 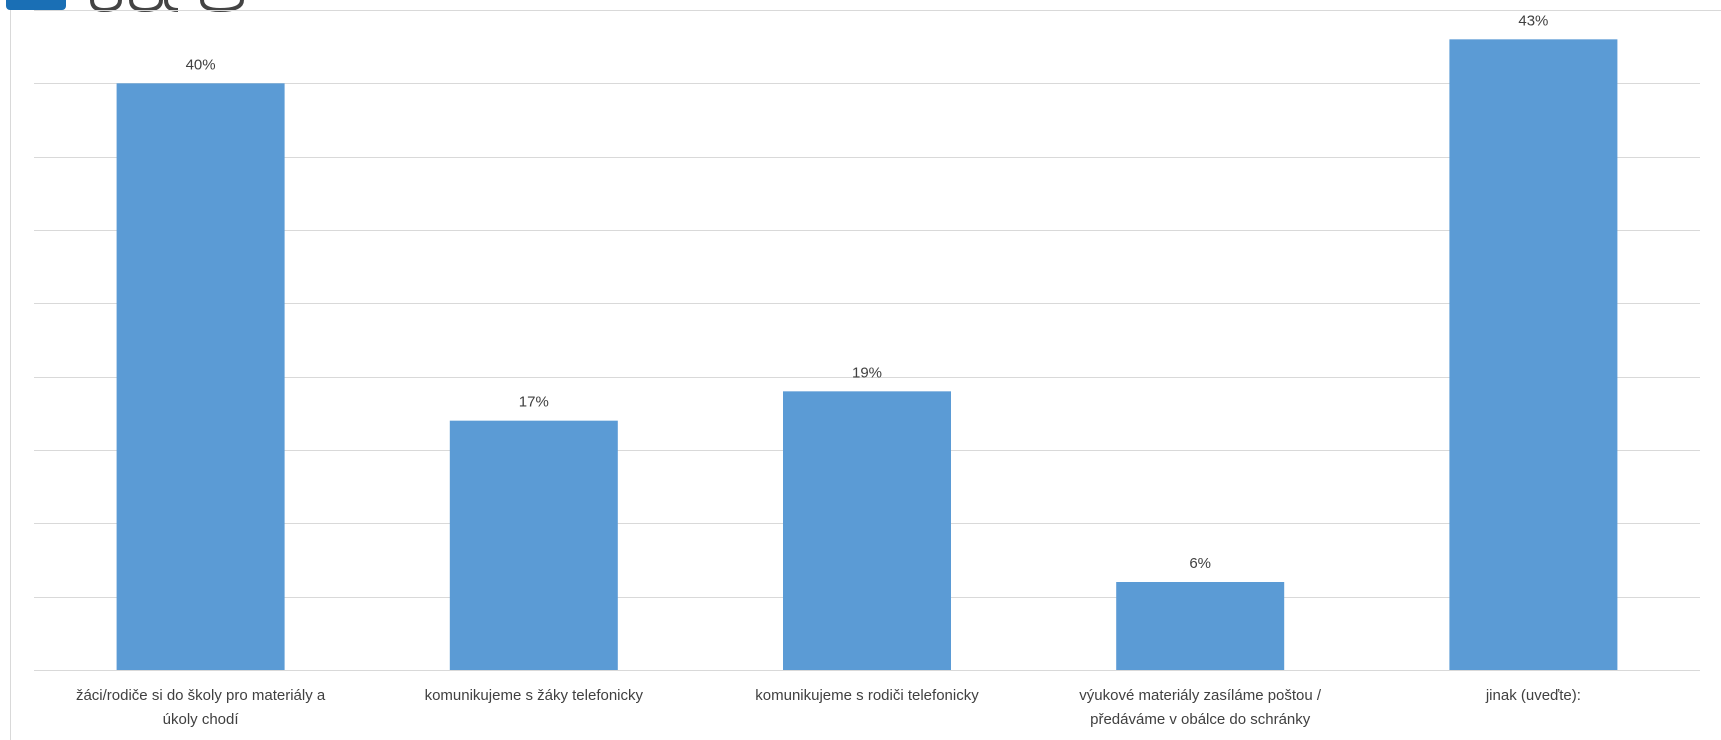 I want to click on category-label: jinak (uveďte):, so click(x=1533, y=695).